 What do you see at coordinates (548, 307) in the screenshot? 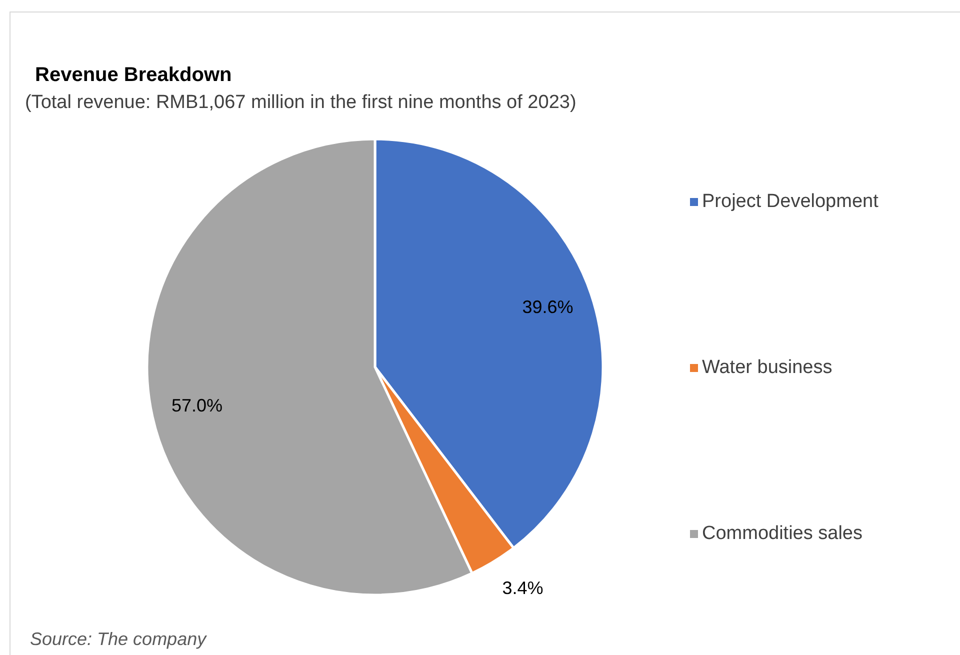
I see `data-label: 39.6%` at bounding box center [548, 307].